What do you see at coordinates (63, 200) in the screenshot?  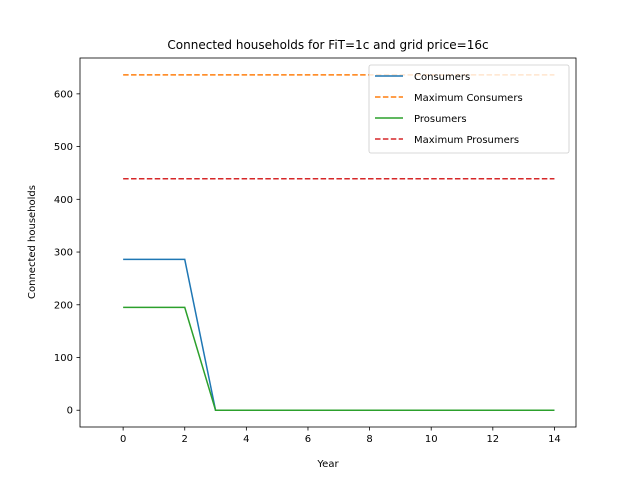 I see `y-tick-label-4: 400` at bounding box center [63, 200].